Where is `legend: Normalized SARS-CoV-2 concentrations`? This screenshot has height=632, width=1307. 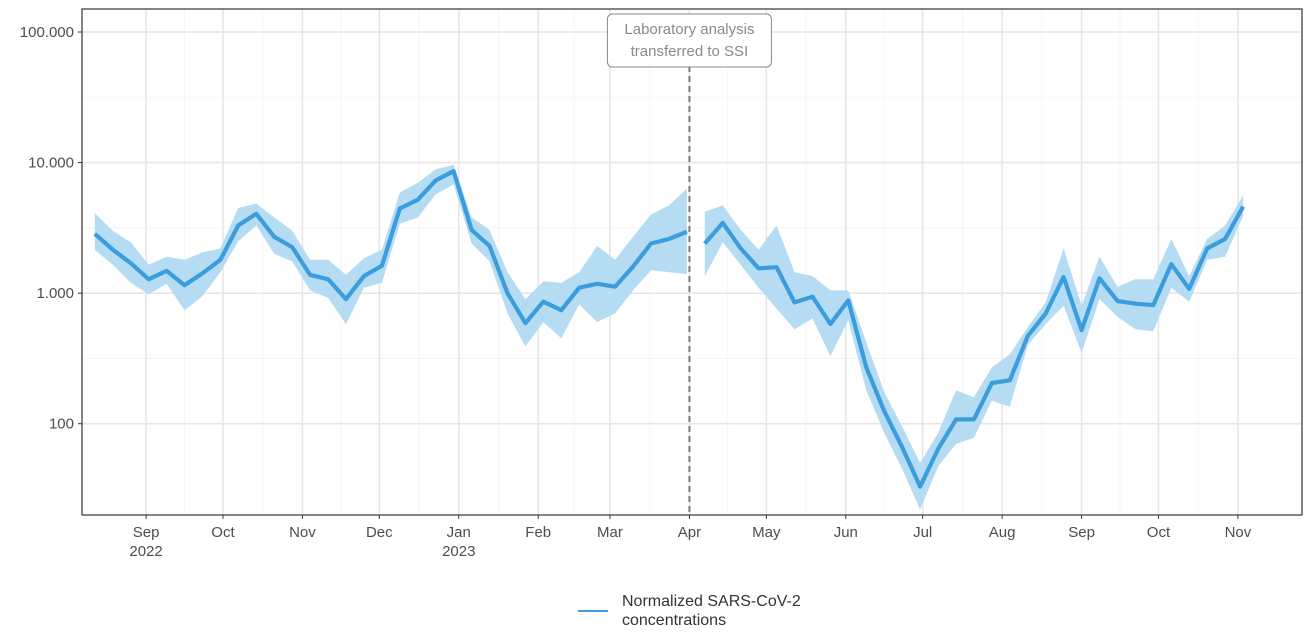
legend: Normalized SARS-CoV-2 concentrations is located at coordinates (730, 611).